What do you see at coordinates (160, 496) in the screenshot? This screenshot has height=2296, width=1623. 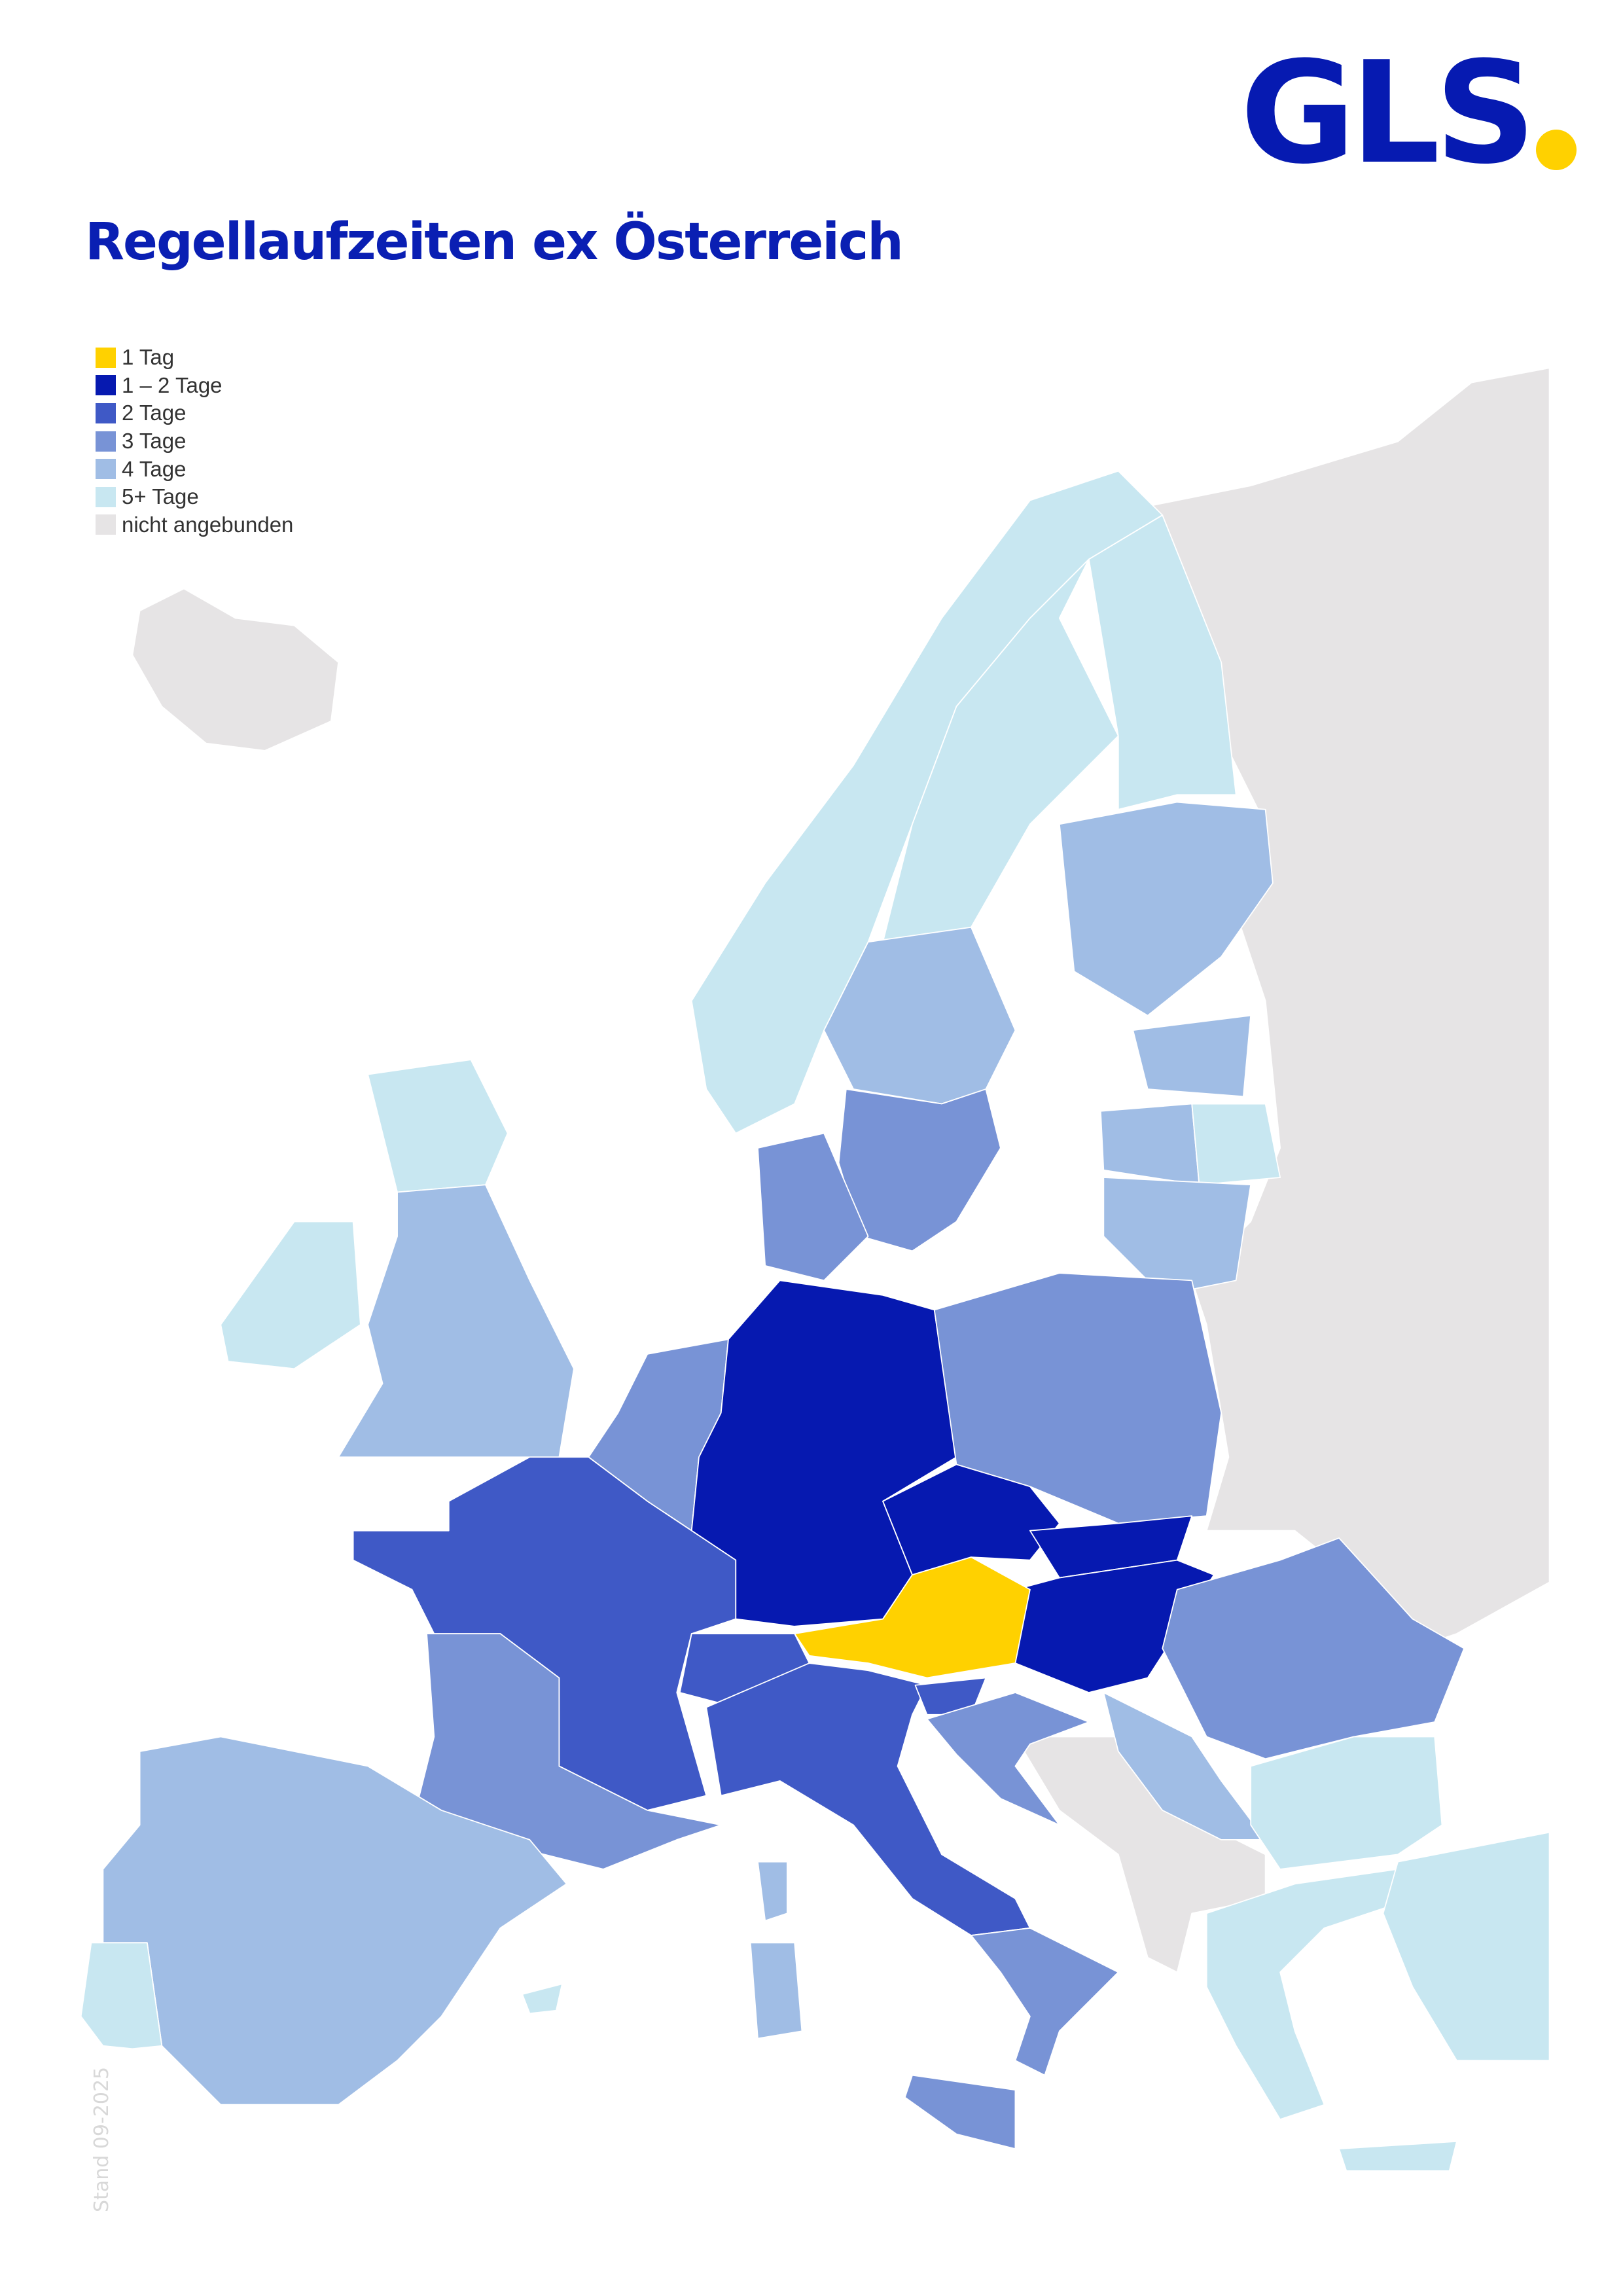 I see `legend-label: 5+ Tage` at bounding box center [160, 496].